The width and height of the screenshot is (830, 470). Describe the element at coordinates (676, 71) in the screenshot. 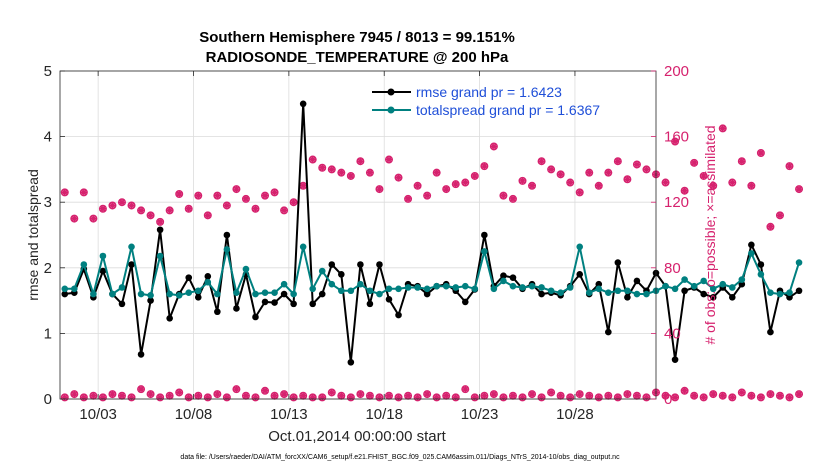

I see `y-right-tick-label: 200` at that location.